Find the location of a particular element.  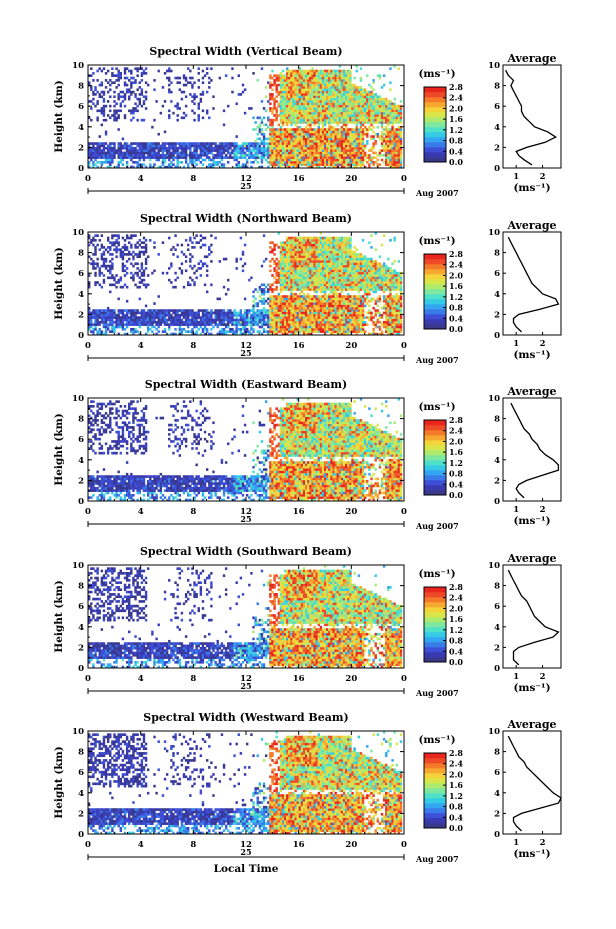

colorbar-swatch is located at coordinates (435, 109).